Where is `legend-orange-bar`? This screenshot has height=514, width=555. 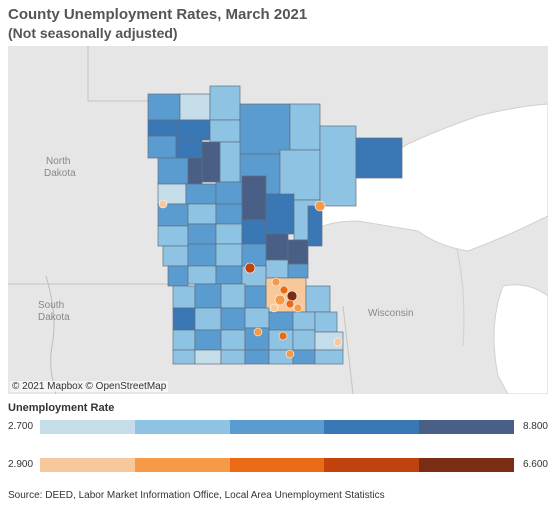 legend-orange-bar is located at coordinates (277, 465).